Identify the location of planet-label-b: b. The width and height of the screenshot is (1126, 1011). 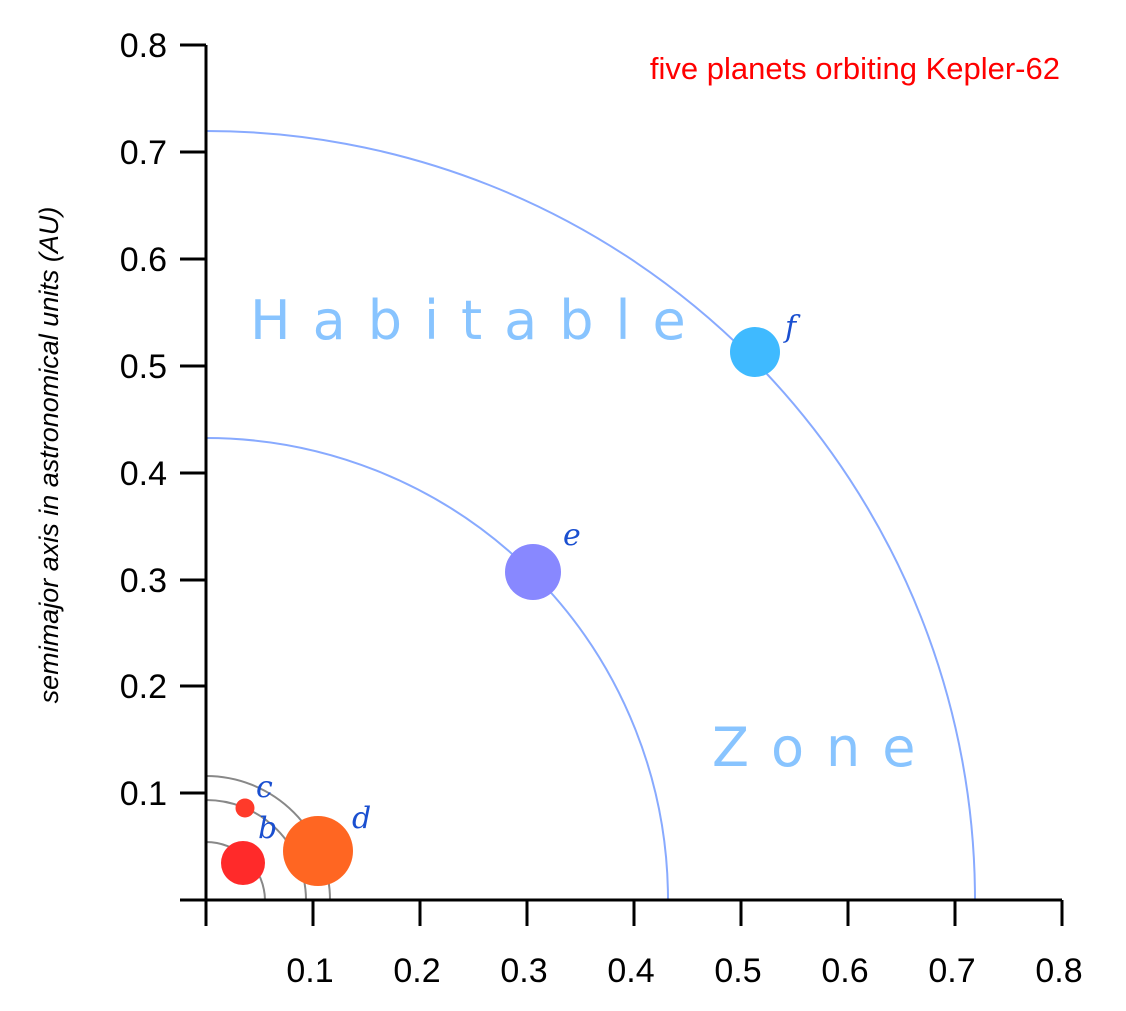
(267, 828).